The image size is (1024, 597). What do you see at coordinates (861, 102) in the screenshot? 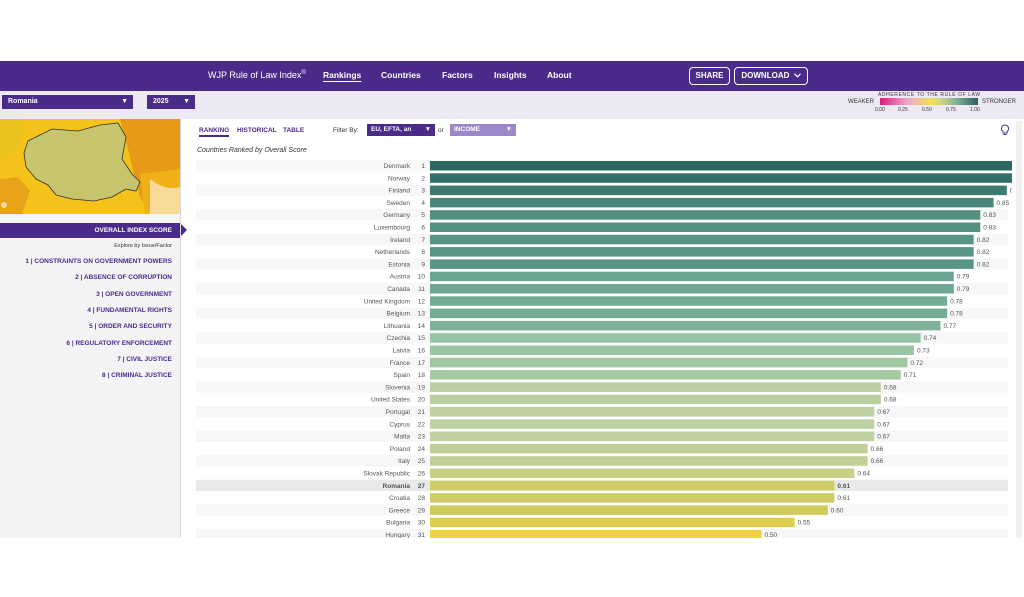
I see `legend-weaker: WEAKER` at bounding box center [861, 102].